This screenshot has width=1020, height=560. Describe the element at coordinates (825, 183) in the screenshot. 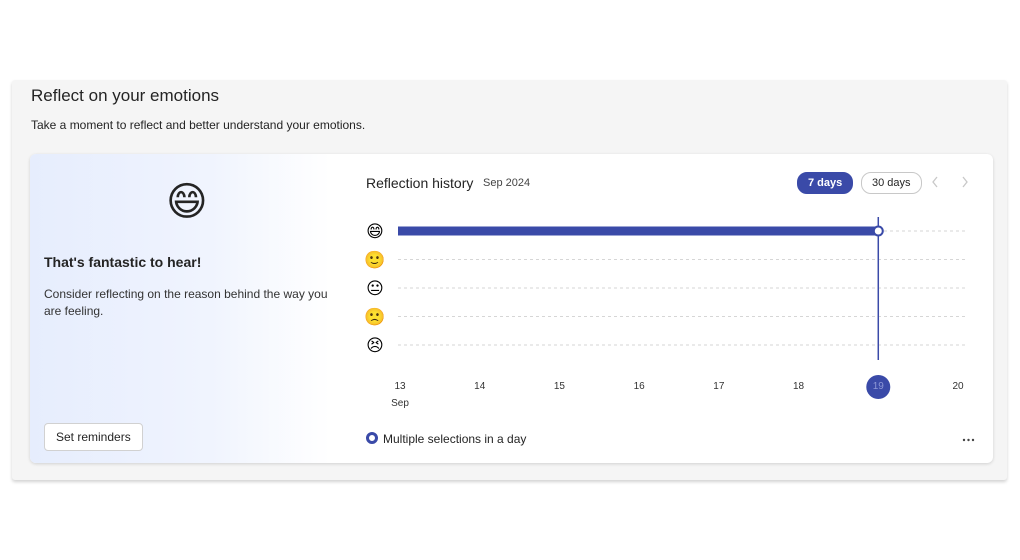

I see `range-button: 7 days` at that location.